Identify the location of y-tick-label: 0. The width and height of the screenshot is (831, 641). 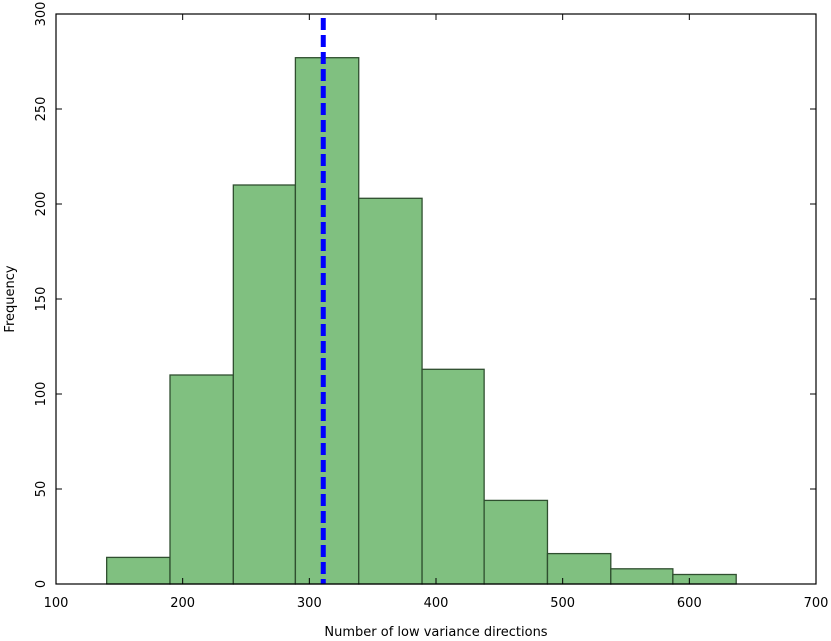
(41, 584).